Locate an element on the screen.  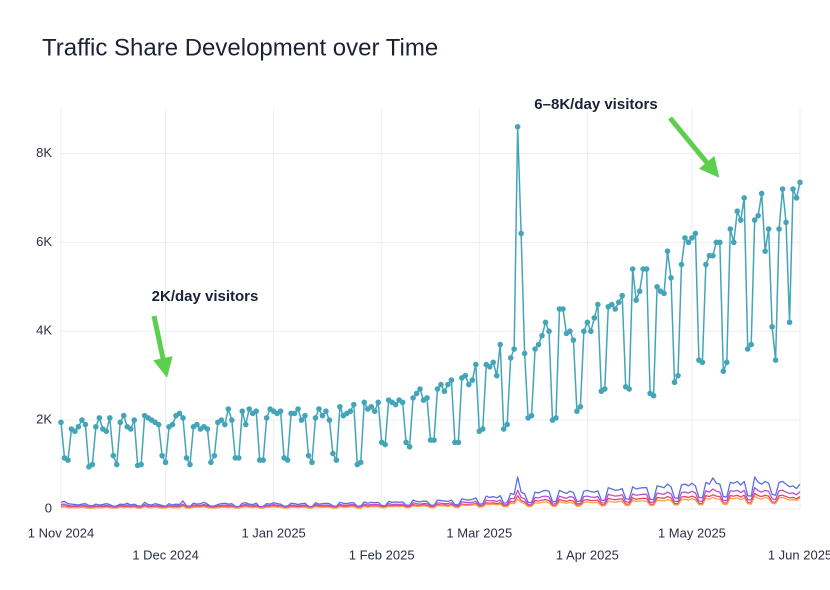
annotation: 2K/day visitors is located at coordinates (205, 296).